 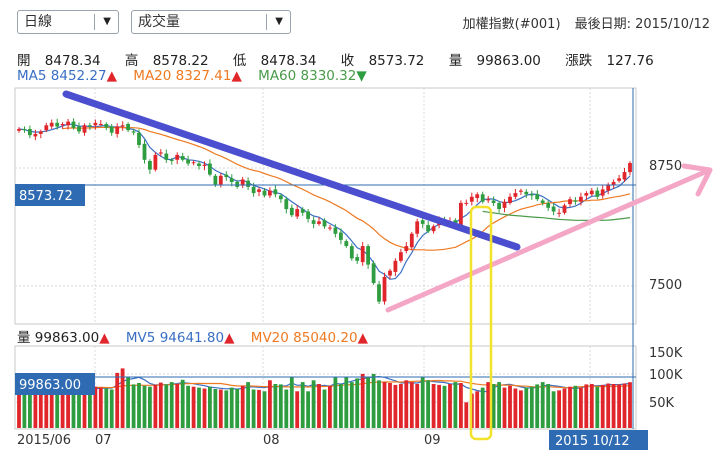 I want to click on indicator-select: 成交量 ▼, so click(x=211, y=22).